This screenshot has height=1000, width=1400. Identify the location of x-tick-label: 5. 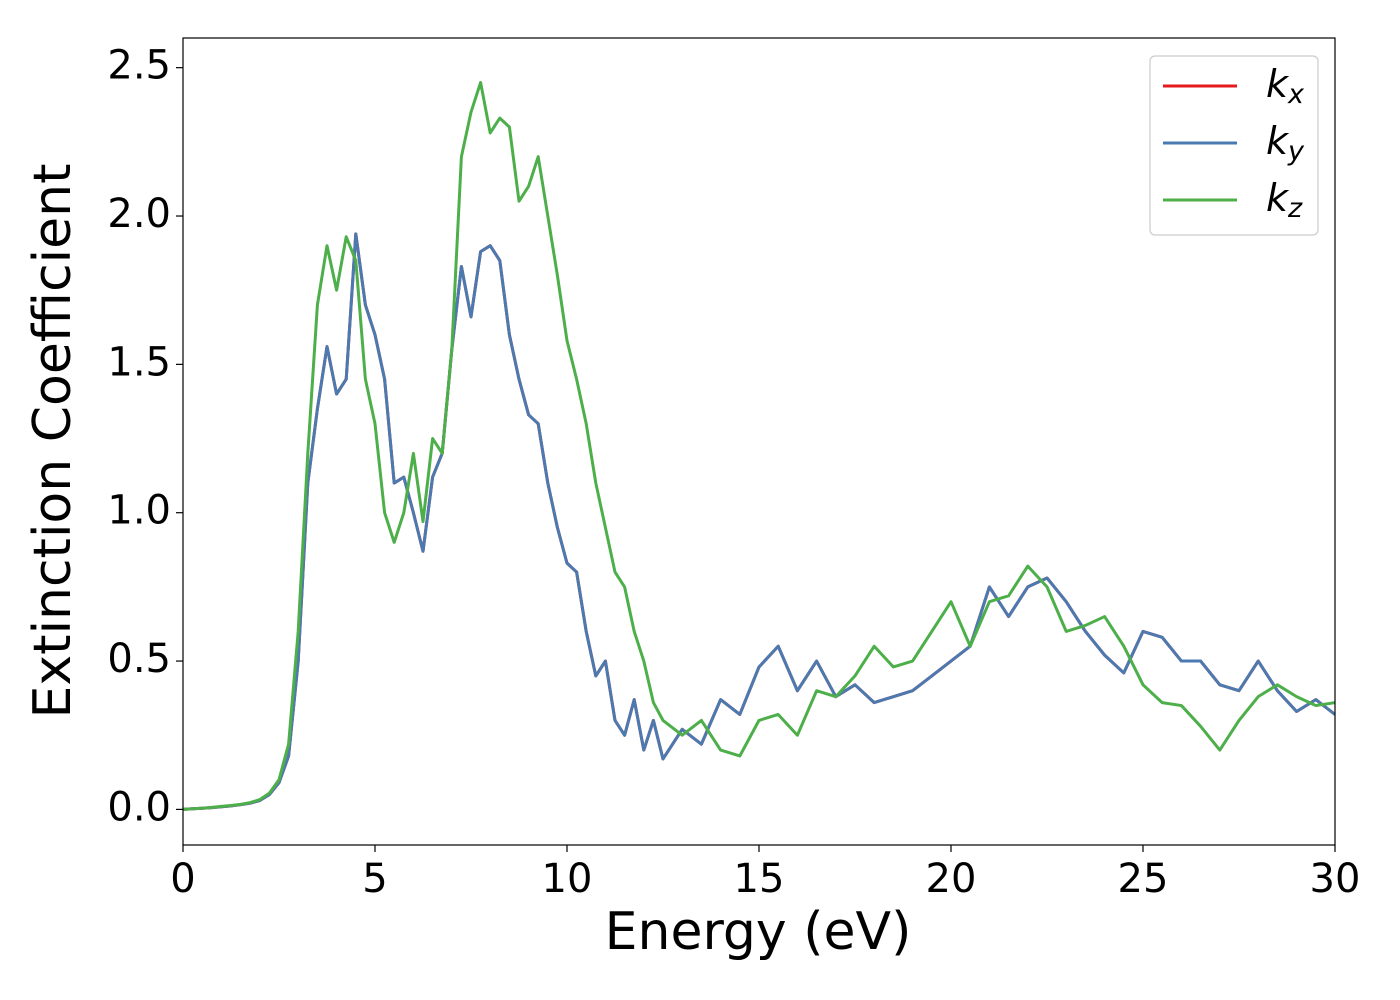
(374, 879).